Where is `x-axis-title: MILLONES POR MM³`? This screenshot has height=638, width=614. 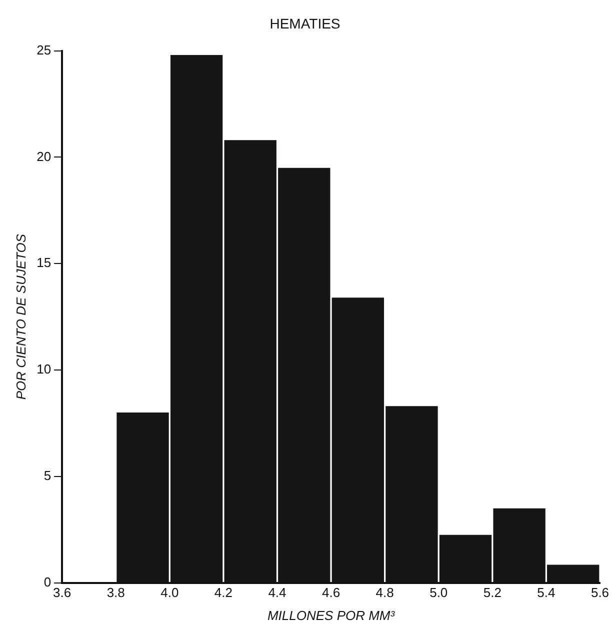 x-axis-title: MILLONES POR MM³ is located at coordinates (331, 615).